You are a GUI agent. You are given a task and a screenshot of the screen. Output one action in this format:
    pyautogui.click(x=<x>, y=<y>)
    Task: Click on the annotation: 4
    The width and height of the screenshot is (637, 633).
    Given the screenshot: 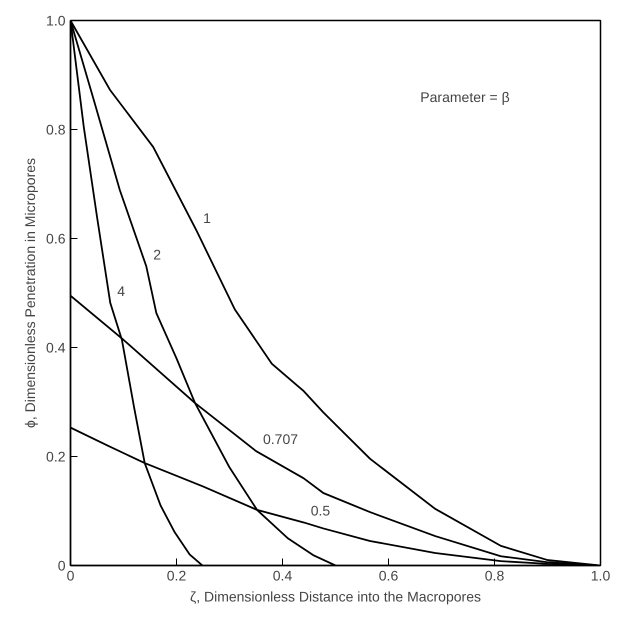 What is the action you would take?
    pyautogui.click(x=121, y=290)
    